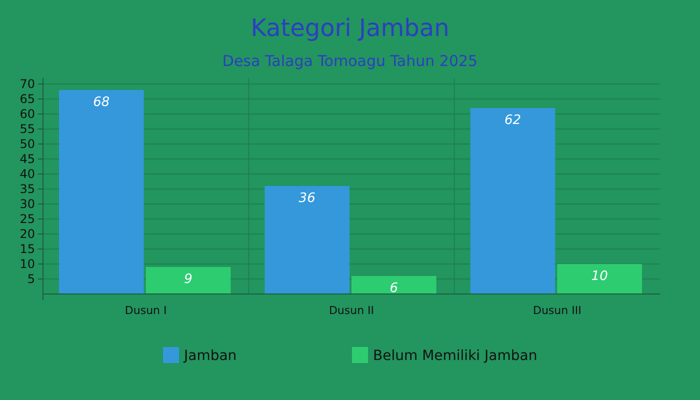 The height and width of the screenshot is (400, 700). What do you see at coordinates (27, 114) in the screenshot?
I see `y-tick-label: 60` at bounding box center [27, 114].